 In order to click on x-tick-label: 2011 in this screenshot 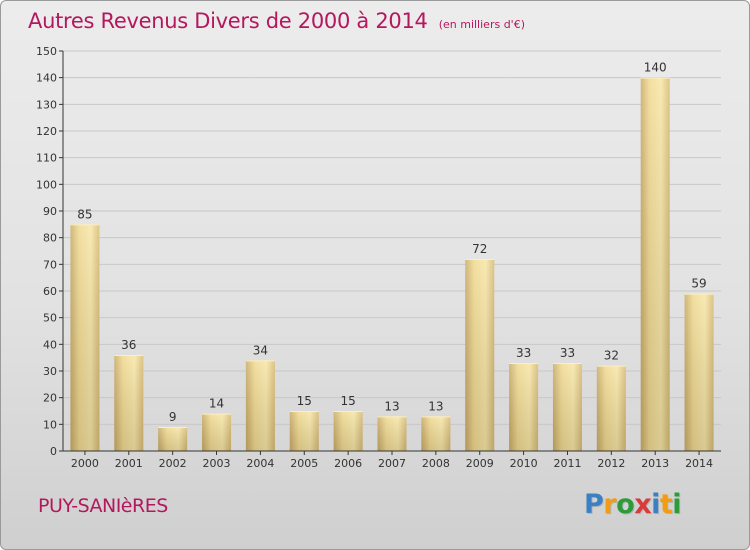, I will do `click(567, 463)`.